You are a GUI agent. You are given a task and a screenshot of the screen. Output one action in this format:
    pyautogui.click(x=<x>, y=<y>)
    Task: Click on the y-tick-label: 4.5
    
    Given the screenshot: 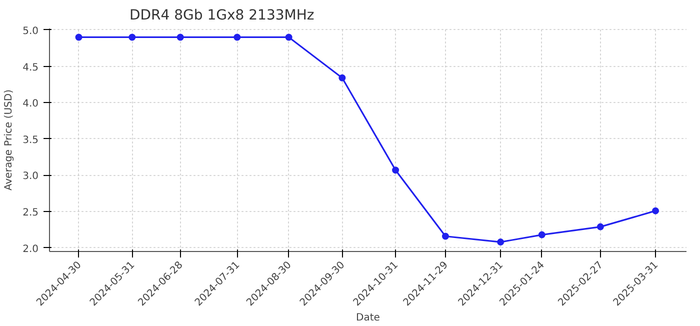 What is the action you would take?
    pyautogui.click(x=30, y=68)
    